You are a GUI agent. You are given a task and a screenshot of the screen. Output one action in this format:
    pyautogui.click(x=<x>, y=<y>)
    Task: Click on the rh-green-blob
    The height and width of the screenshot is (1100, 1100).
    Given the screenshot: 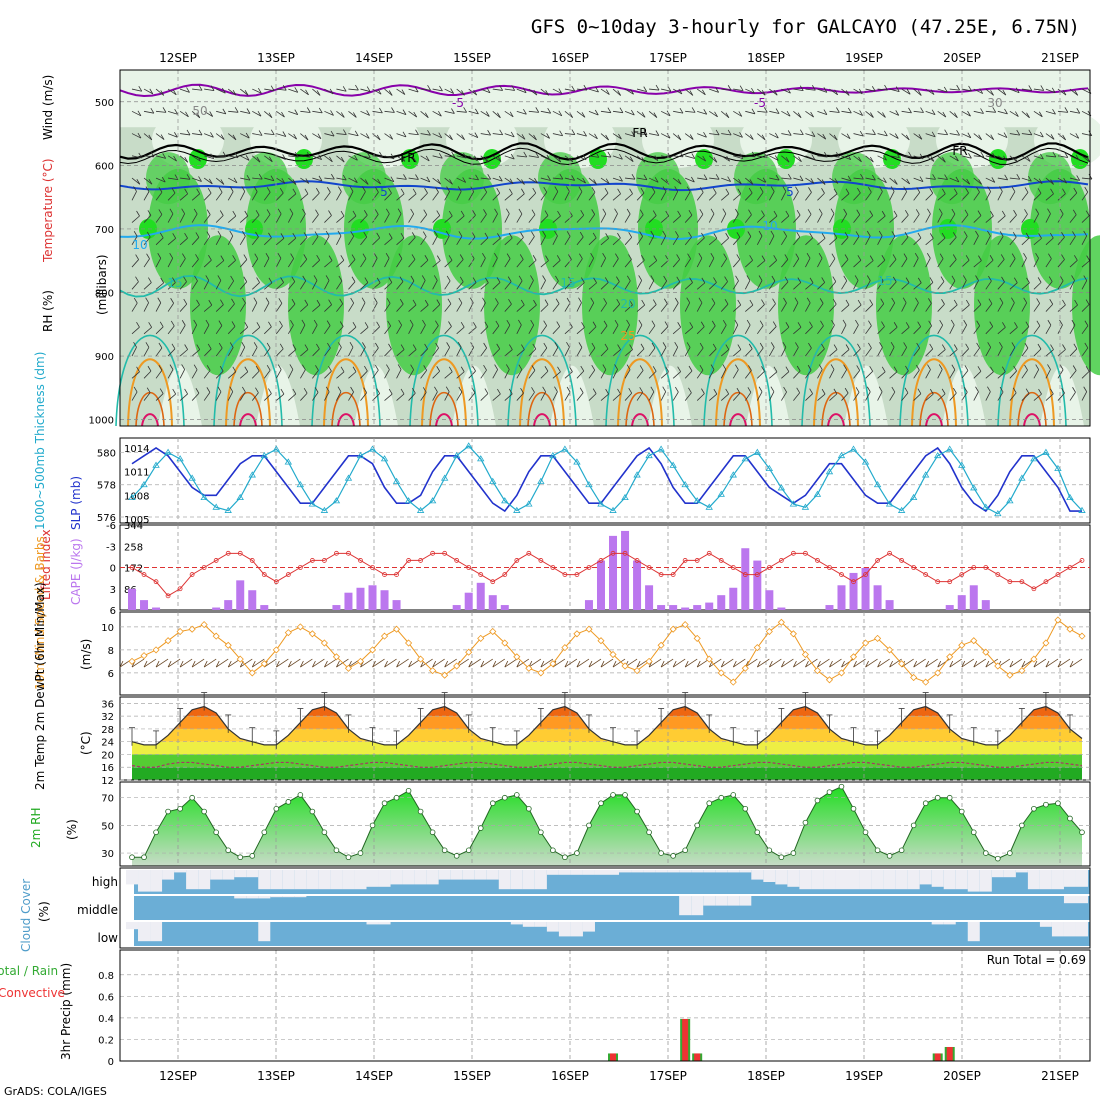 What is the action you would take?
    pyautogui.click(x=218, y=305)
    